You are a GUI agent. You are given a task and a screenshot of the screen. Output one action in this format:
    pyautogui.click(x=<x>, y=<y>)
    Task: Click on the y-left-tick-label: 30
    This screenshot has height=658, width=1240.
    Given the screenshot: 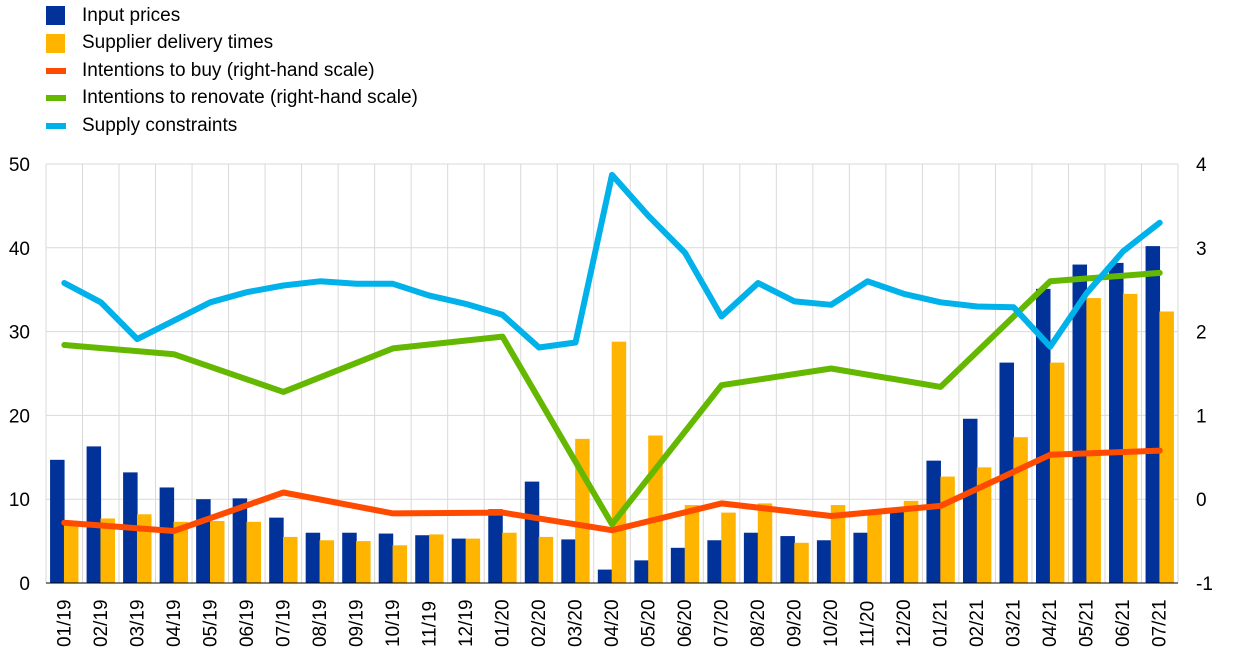 What is the action you would take?
    pyautogui.click(x=19, y=333)
    